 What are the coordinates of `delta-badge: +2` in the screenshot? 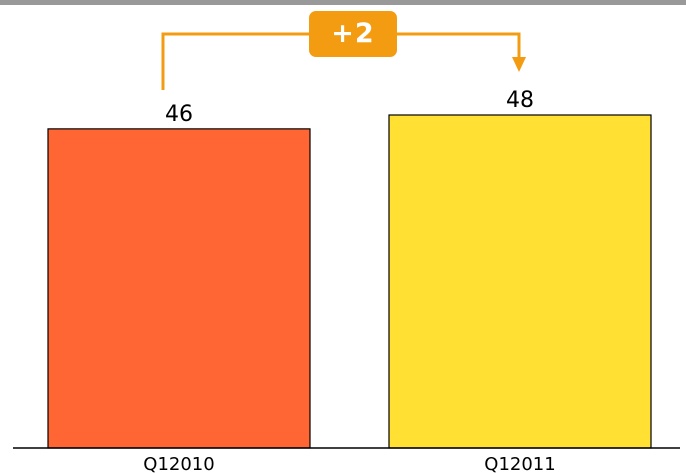 It's located at (353, 34).